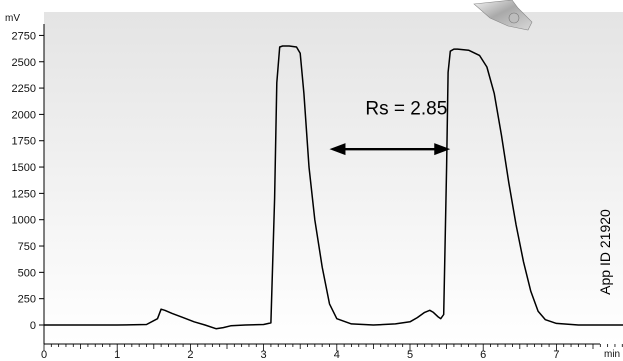 The image size is (623, 361). What do you see at coordinates (117, 355) in the screenshot?
I see `x-tick-label-1: 1` at bounding box center [117, 355].